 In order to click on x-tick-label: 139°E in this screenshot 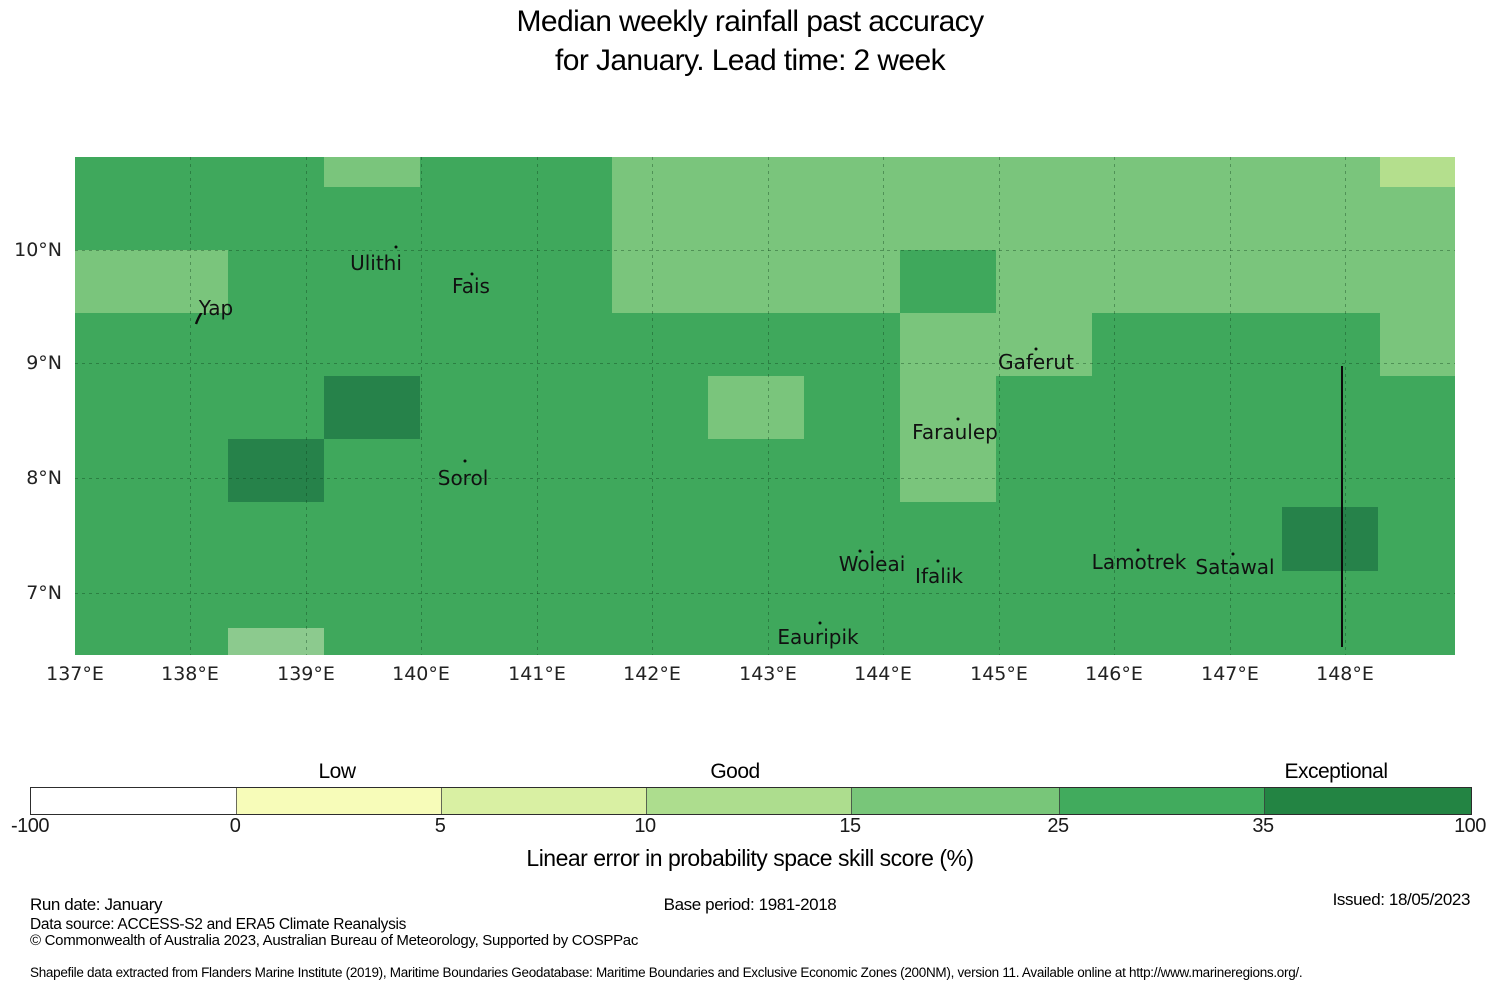, I will do `click(306, 674)`.